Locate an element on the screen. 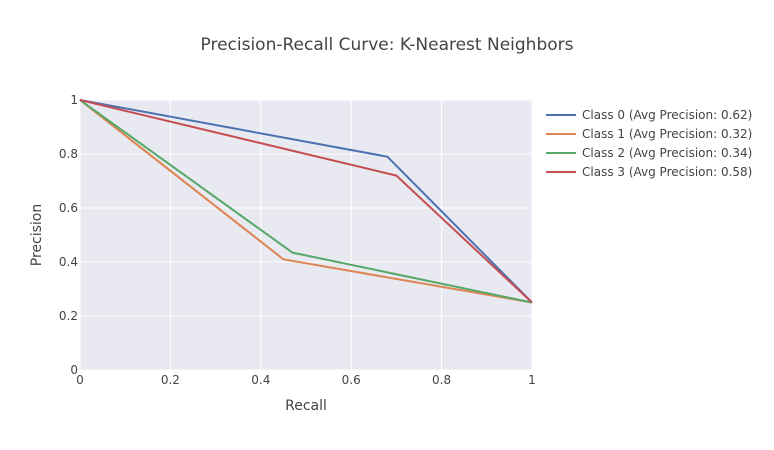 The image size is (774, 450). legend-label: Class 0 (Avg Precision: 0.62) is located at coordinates (667, 115).